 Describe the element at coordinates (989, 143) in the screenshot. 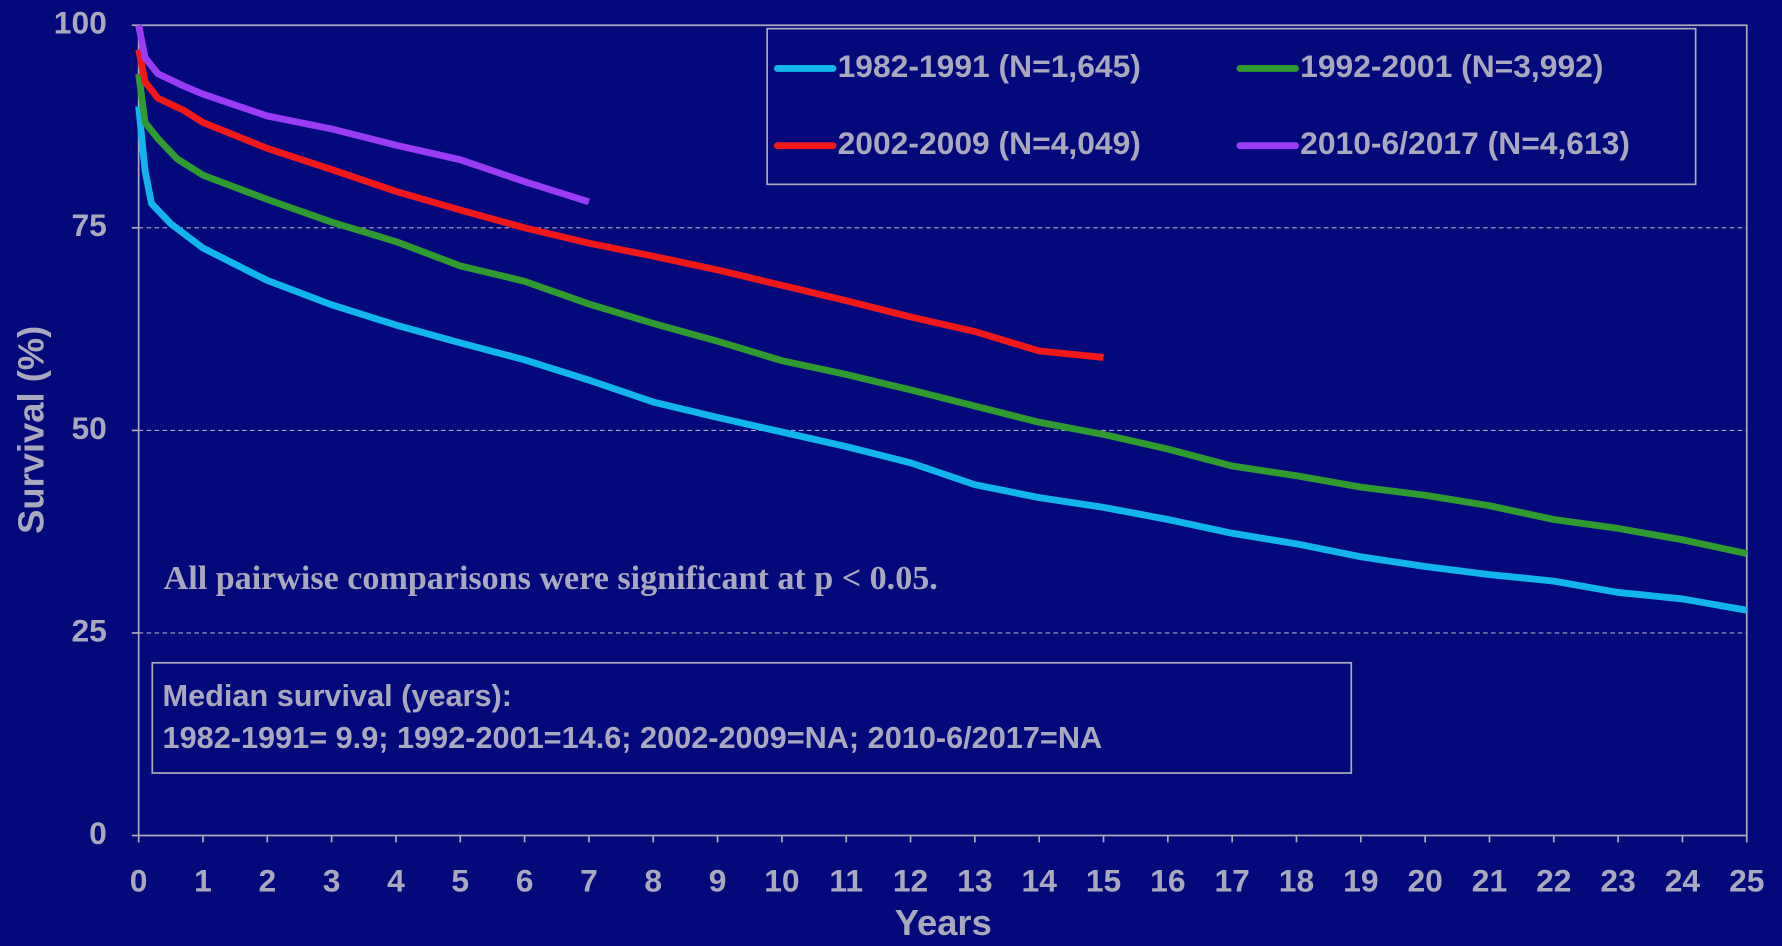

I see `legend-label: 2002-2009 (N=4,049)` at that location.